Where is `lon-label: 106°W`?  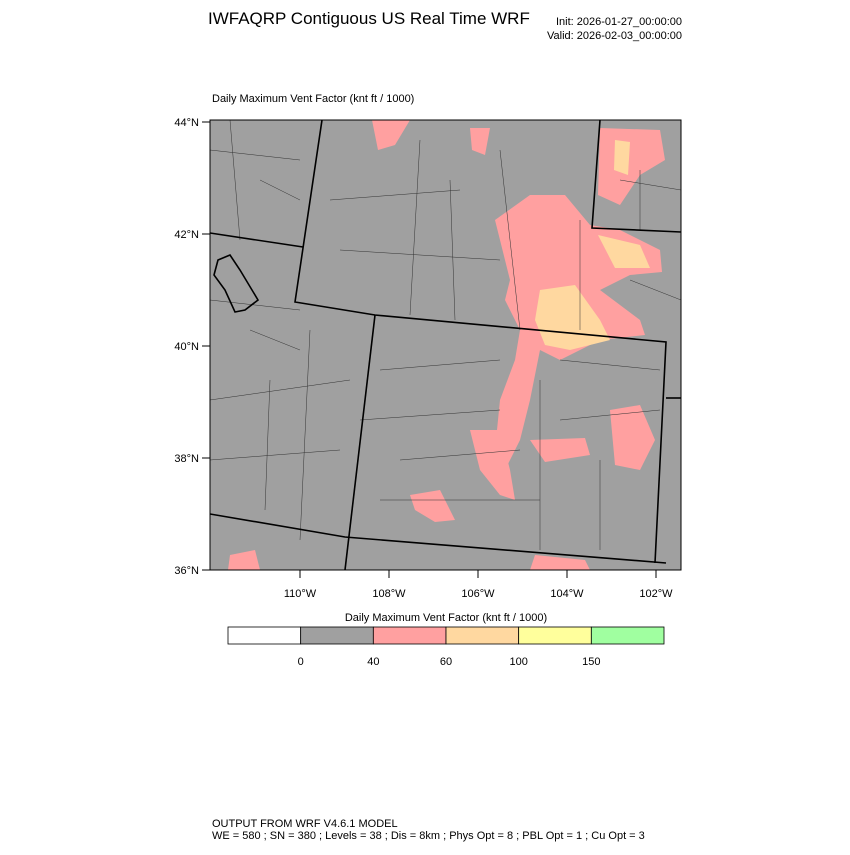 lon-label: 106°W is located at coordinates (478, 594).